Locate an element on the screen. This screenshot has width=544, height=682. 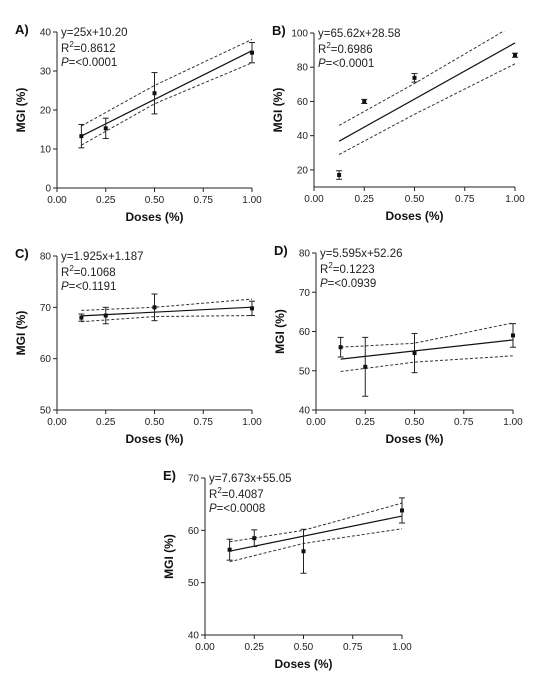
regression-equation: y=5.595x+52.26 is located at coordinates (361, 254).